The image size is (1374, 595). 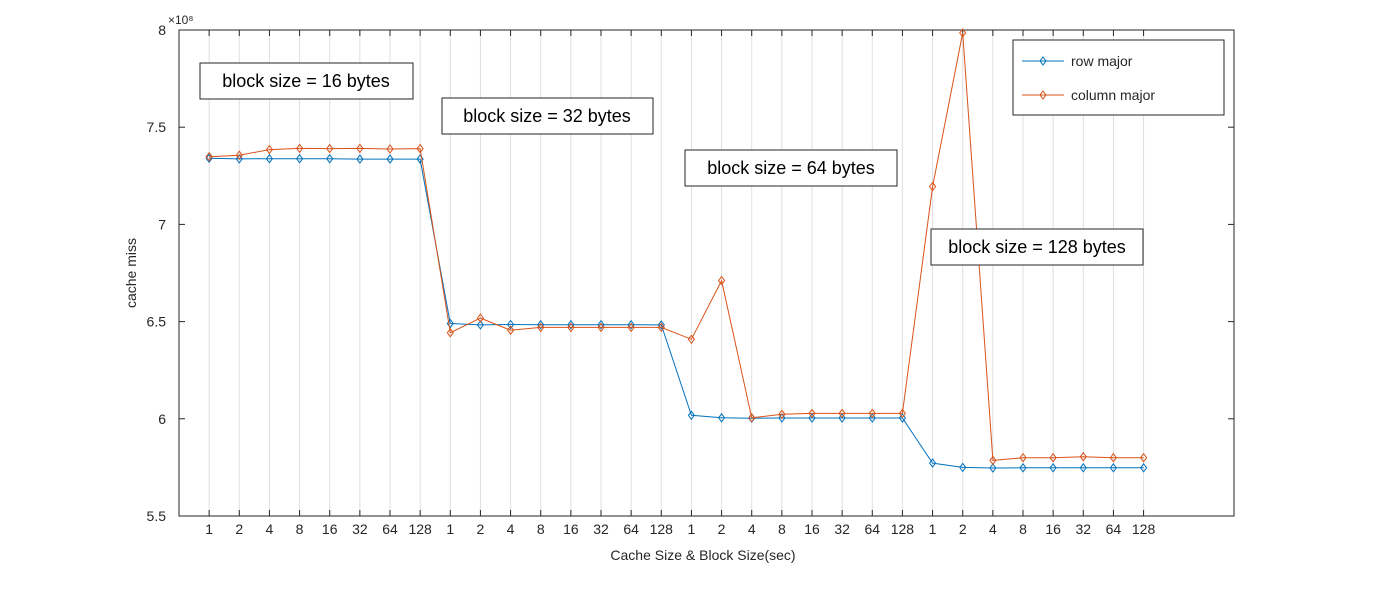 What do you see at coordinates (157, 516) in the screenshot?
I see `y-tick-label: 5.5` at bounding box center [157, 516].